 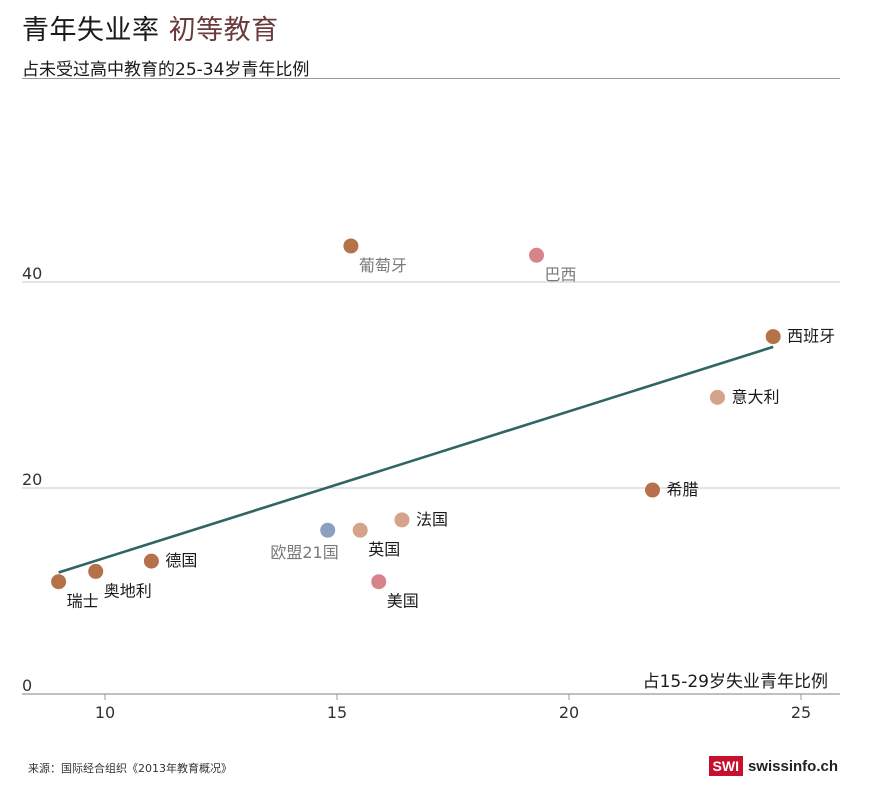 I want to click on subtitle-divider, so click(x=431, y=78).